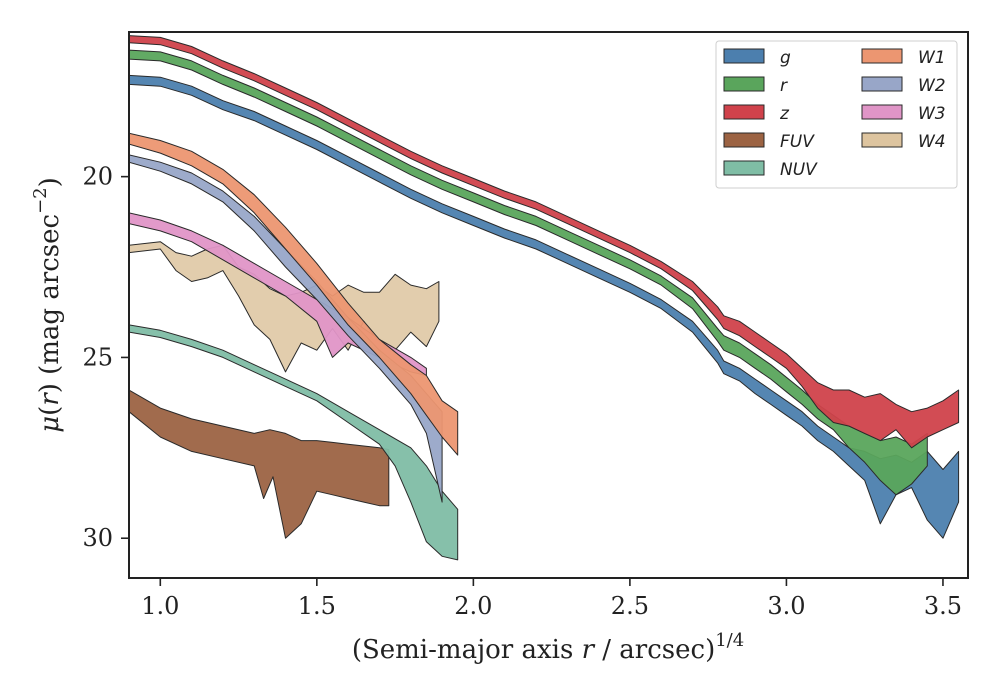  I want to click on legend-swatch-fuv, so click(744, 140).